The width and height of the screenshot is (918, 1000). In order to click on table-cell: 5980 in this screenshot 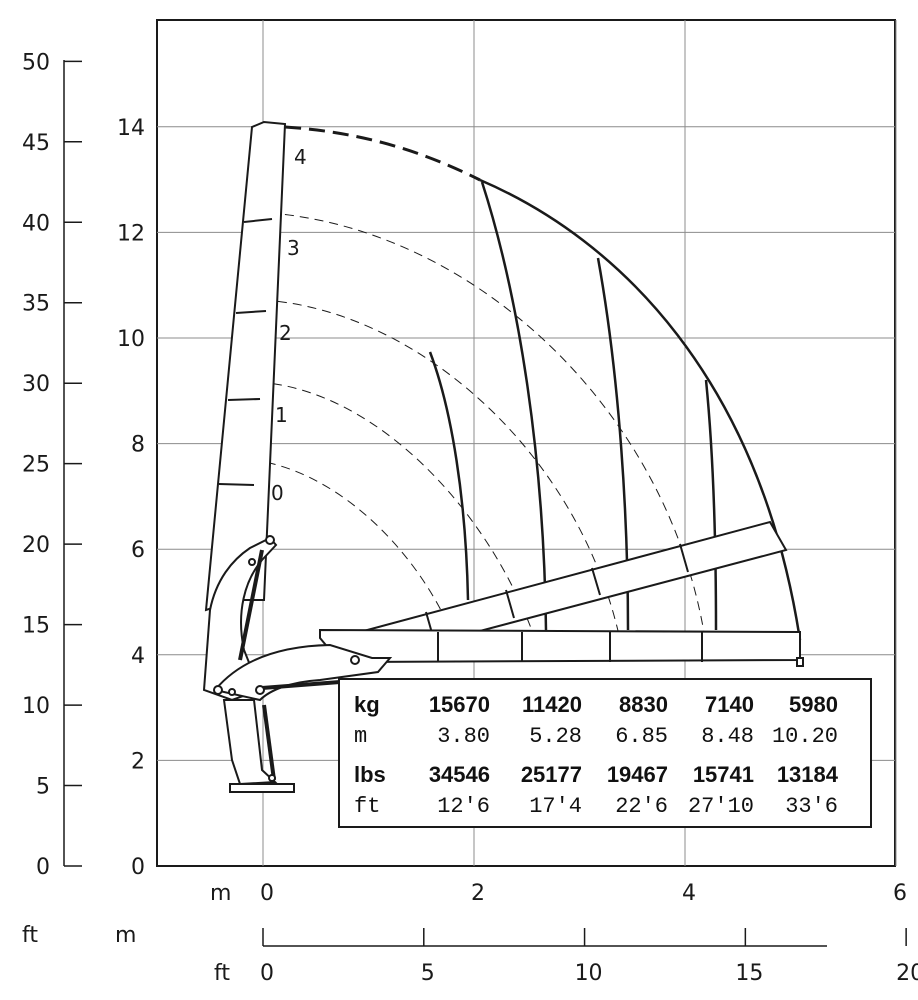, I will do `click(813, 704)`.